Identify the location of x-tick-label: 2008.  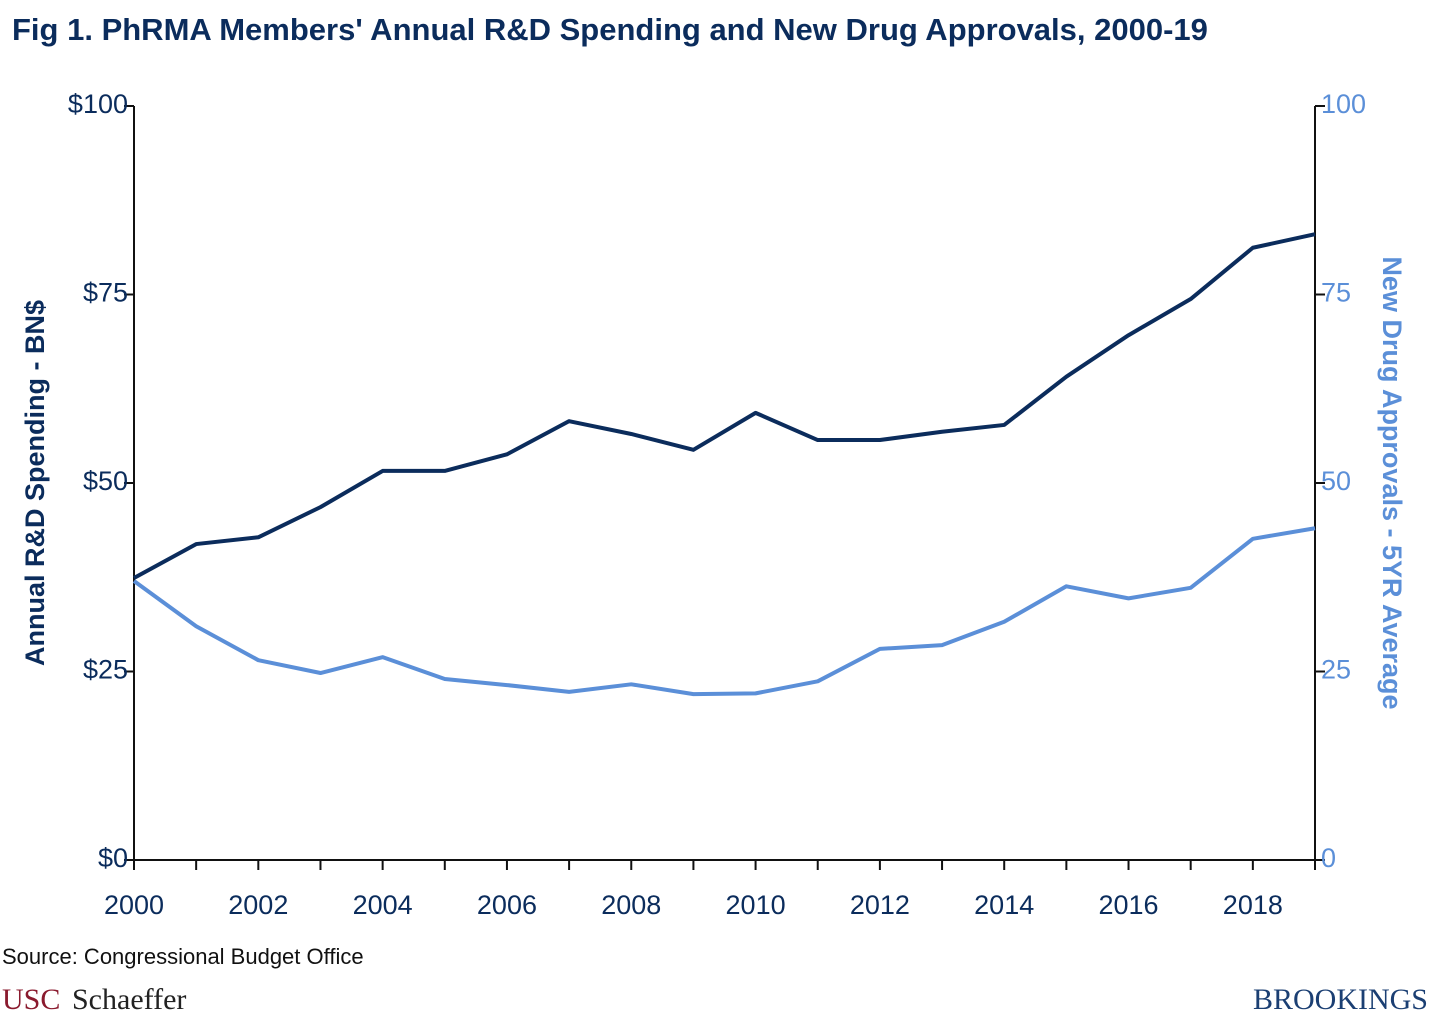
(631, 905).